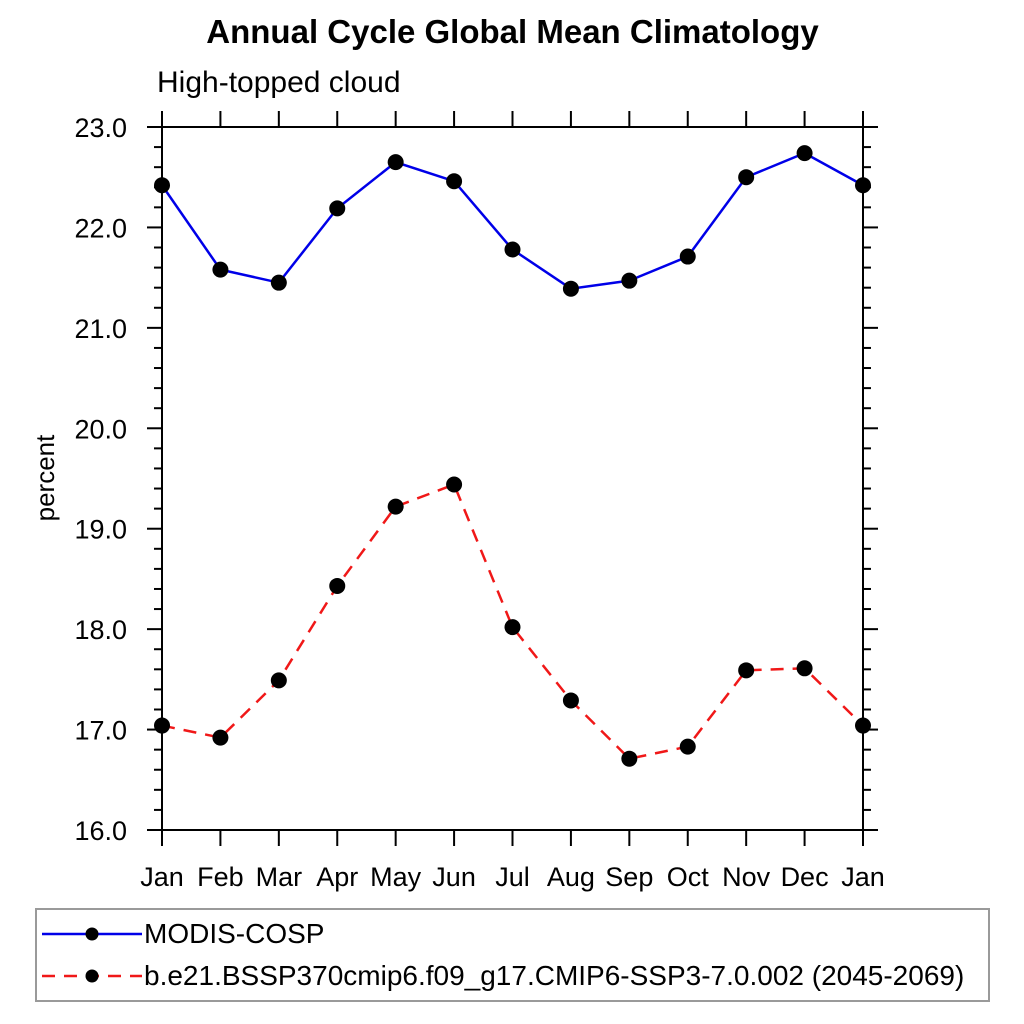 The height and width of the screenshot is (1024, 1024). What do you see at coordinates (337, 877) in the screenshot?
I see `x-tick-label: Apr` at bounding box center [337, 877].